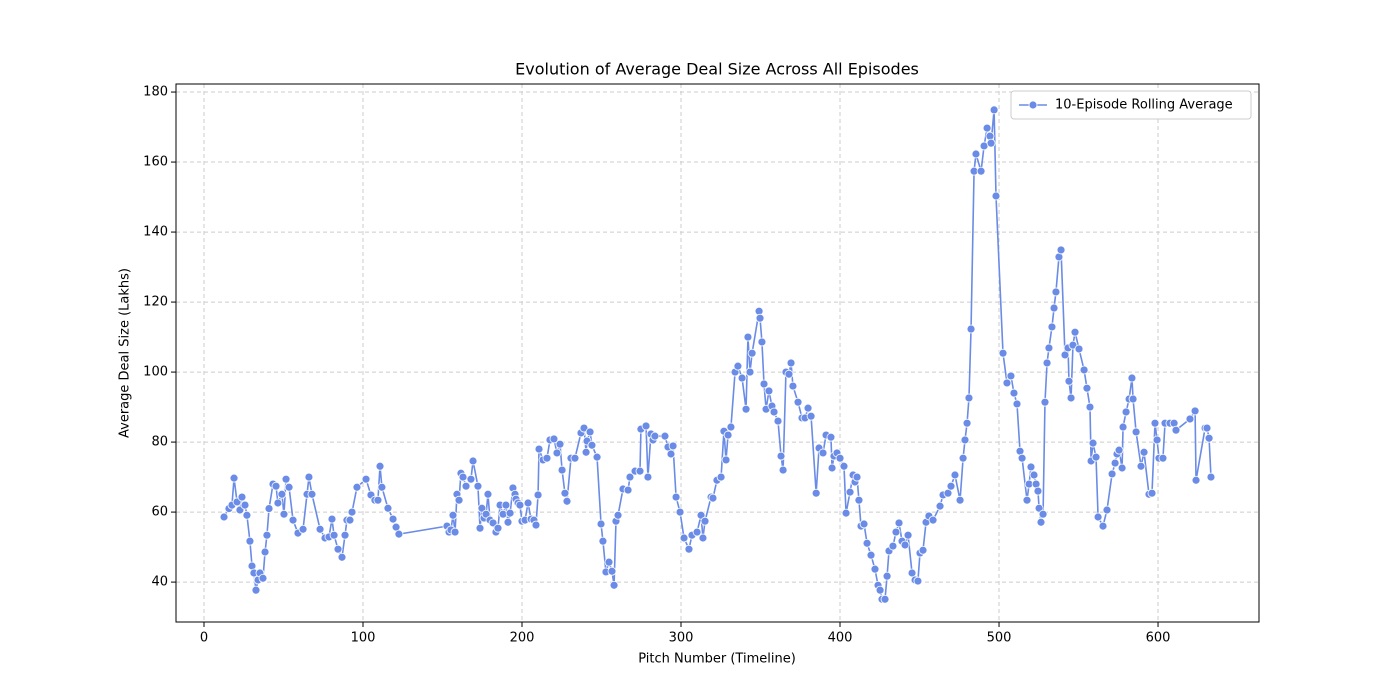 The image size is (1400, 700). Describe the element at coordinates (159, 442) in the screenshot. I see `y-tick-label: 80` at that location.